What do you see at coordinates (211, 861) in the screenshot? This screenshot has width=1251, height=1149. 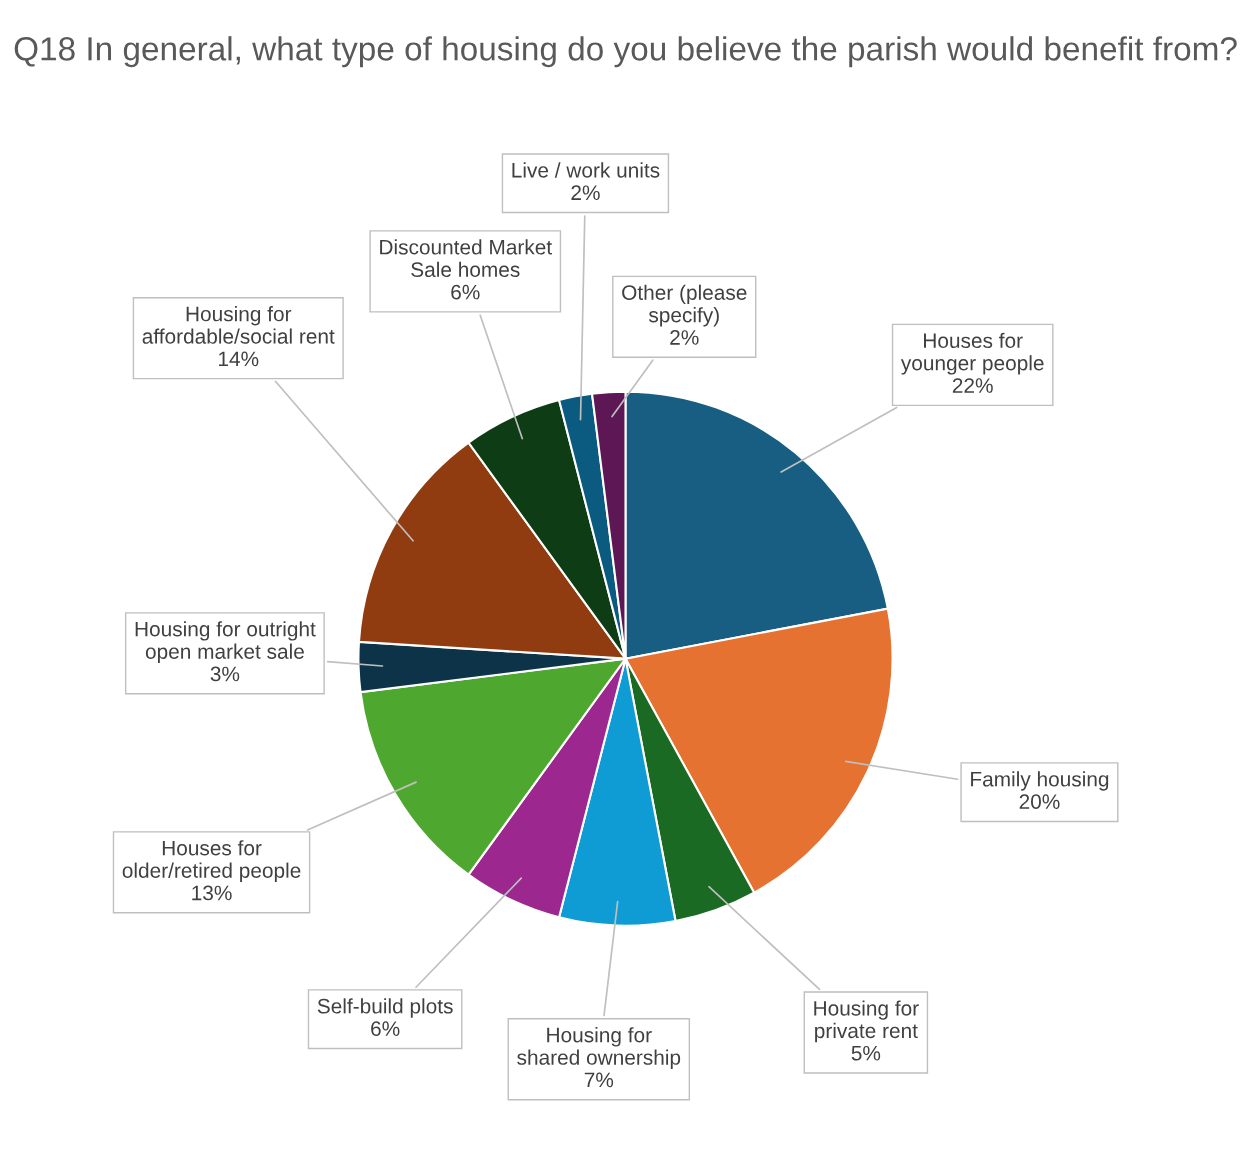 I see `slice-label: Houses for older/retired people` at bounding box center [211, 861].